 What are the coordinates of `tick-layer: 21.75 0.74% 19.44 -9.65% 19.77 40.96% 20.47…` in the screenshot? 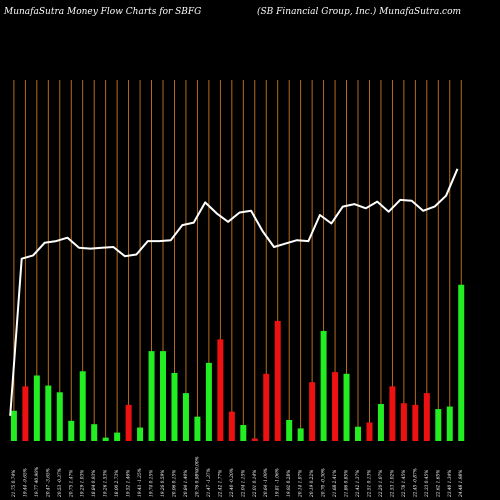 It's located at (238, 477).